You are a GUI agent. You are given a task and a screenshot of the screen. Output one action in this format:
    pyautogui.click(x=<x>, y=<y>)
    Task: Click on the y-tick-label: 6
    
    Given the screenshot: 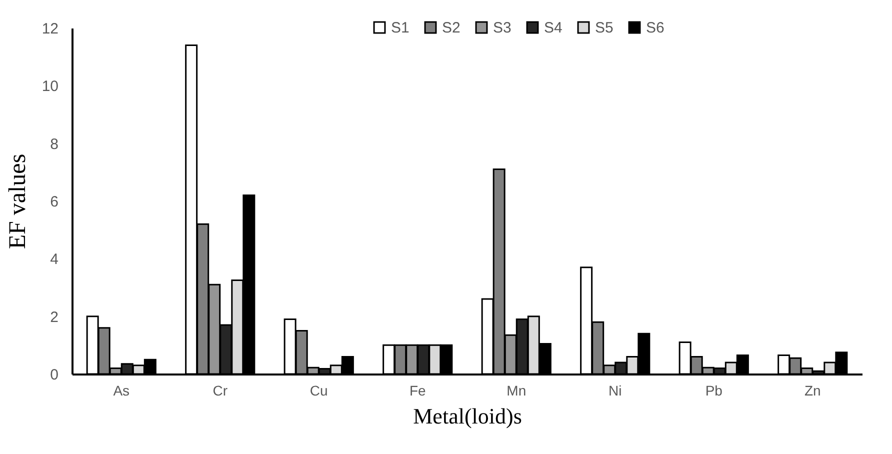 What is the action you would take?
    pyautogui.click(x=54, y=202)
    